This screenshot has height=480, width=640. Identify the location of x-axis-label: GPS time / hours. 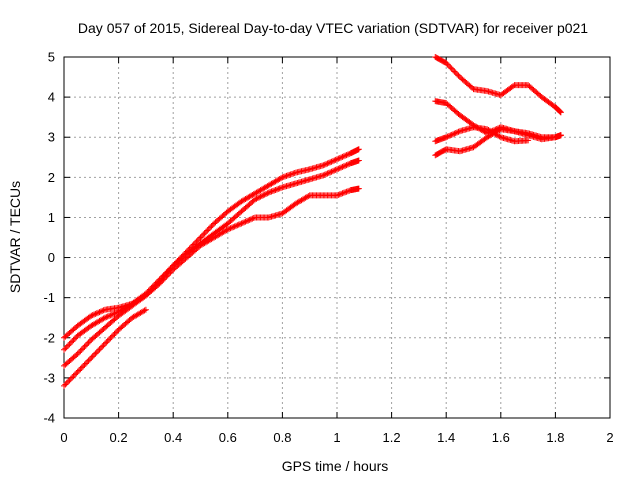
(335, 466).